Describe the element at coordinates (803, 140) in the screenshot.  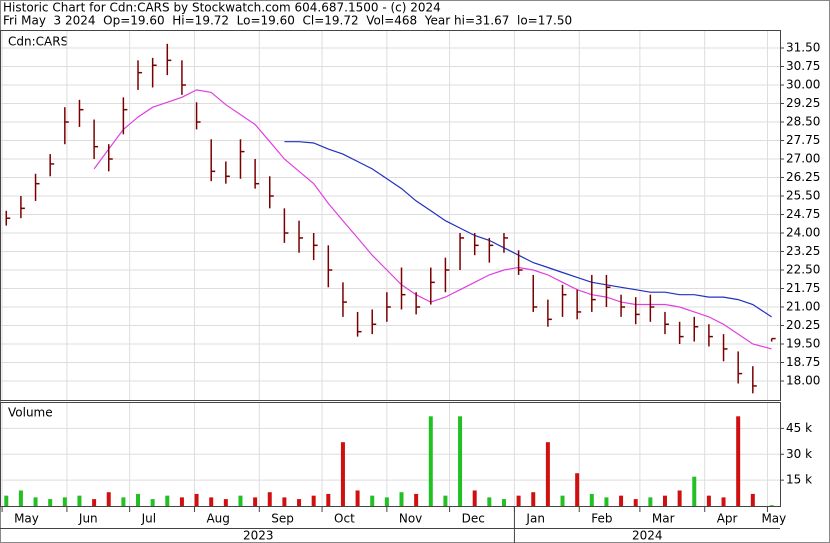
I see `y-tick-label: 27.75` at that location.